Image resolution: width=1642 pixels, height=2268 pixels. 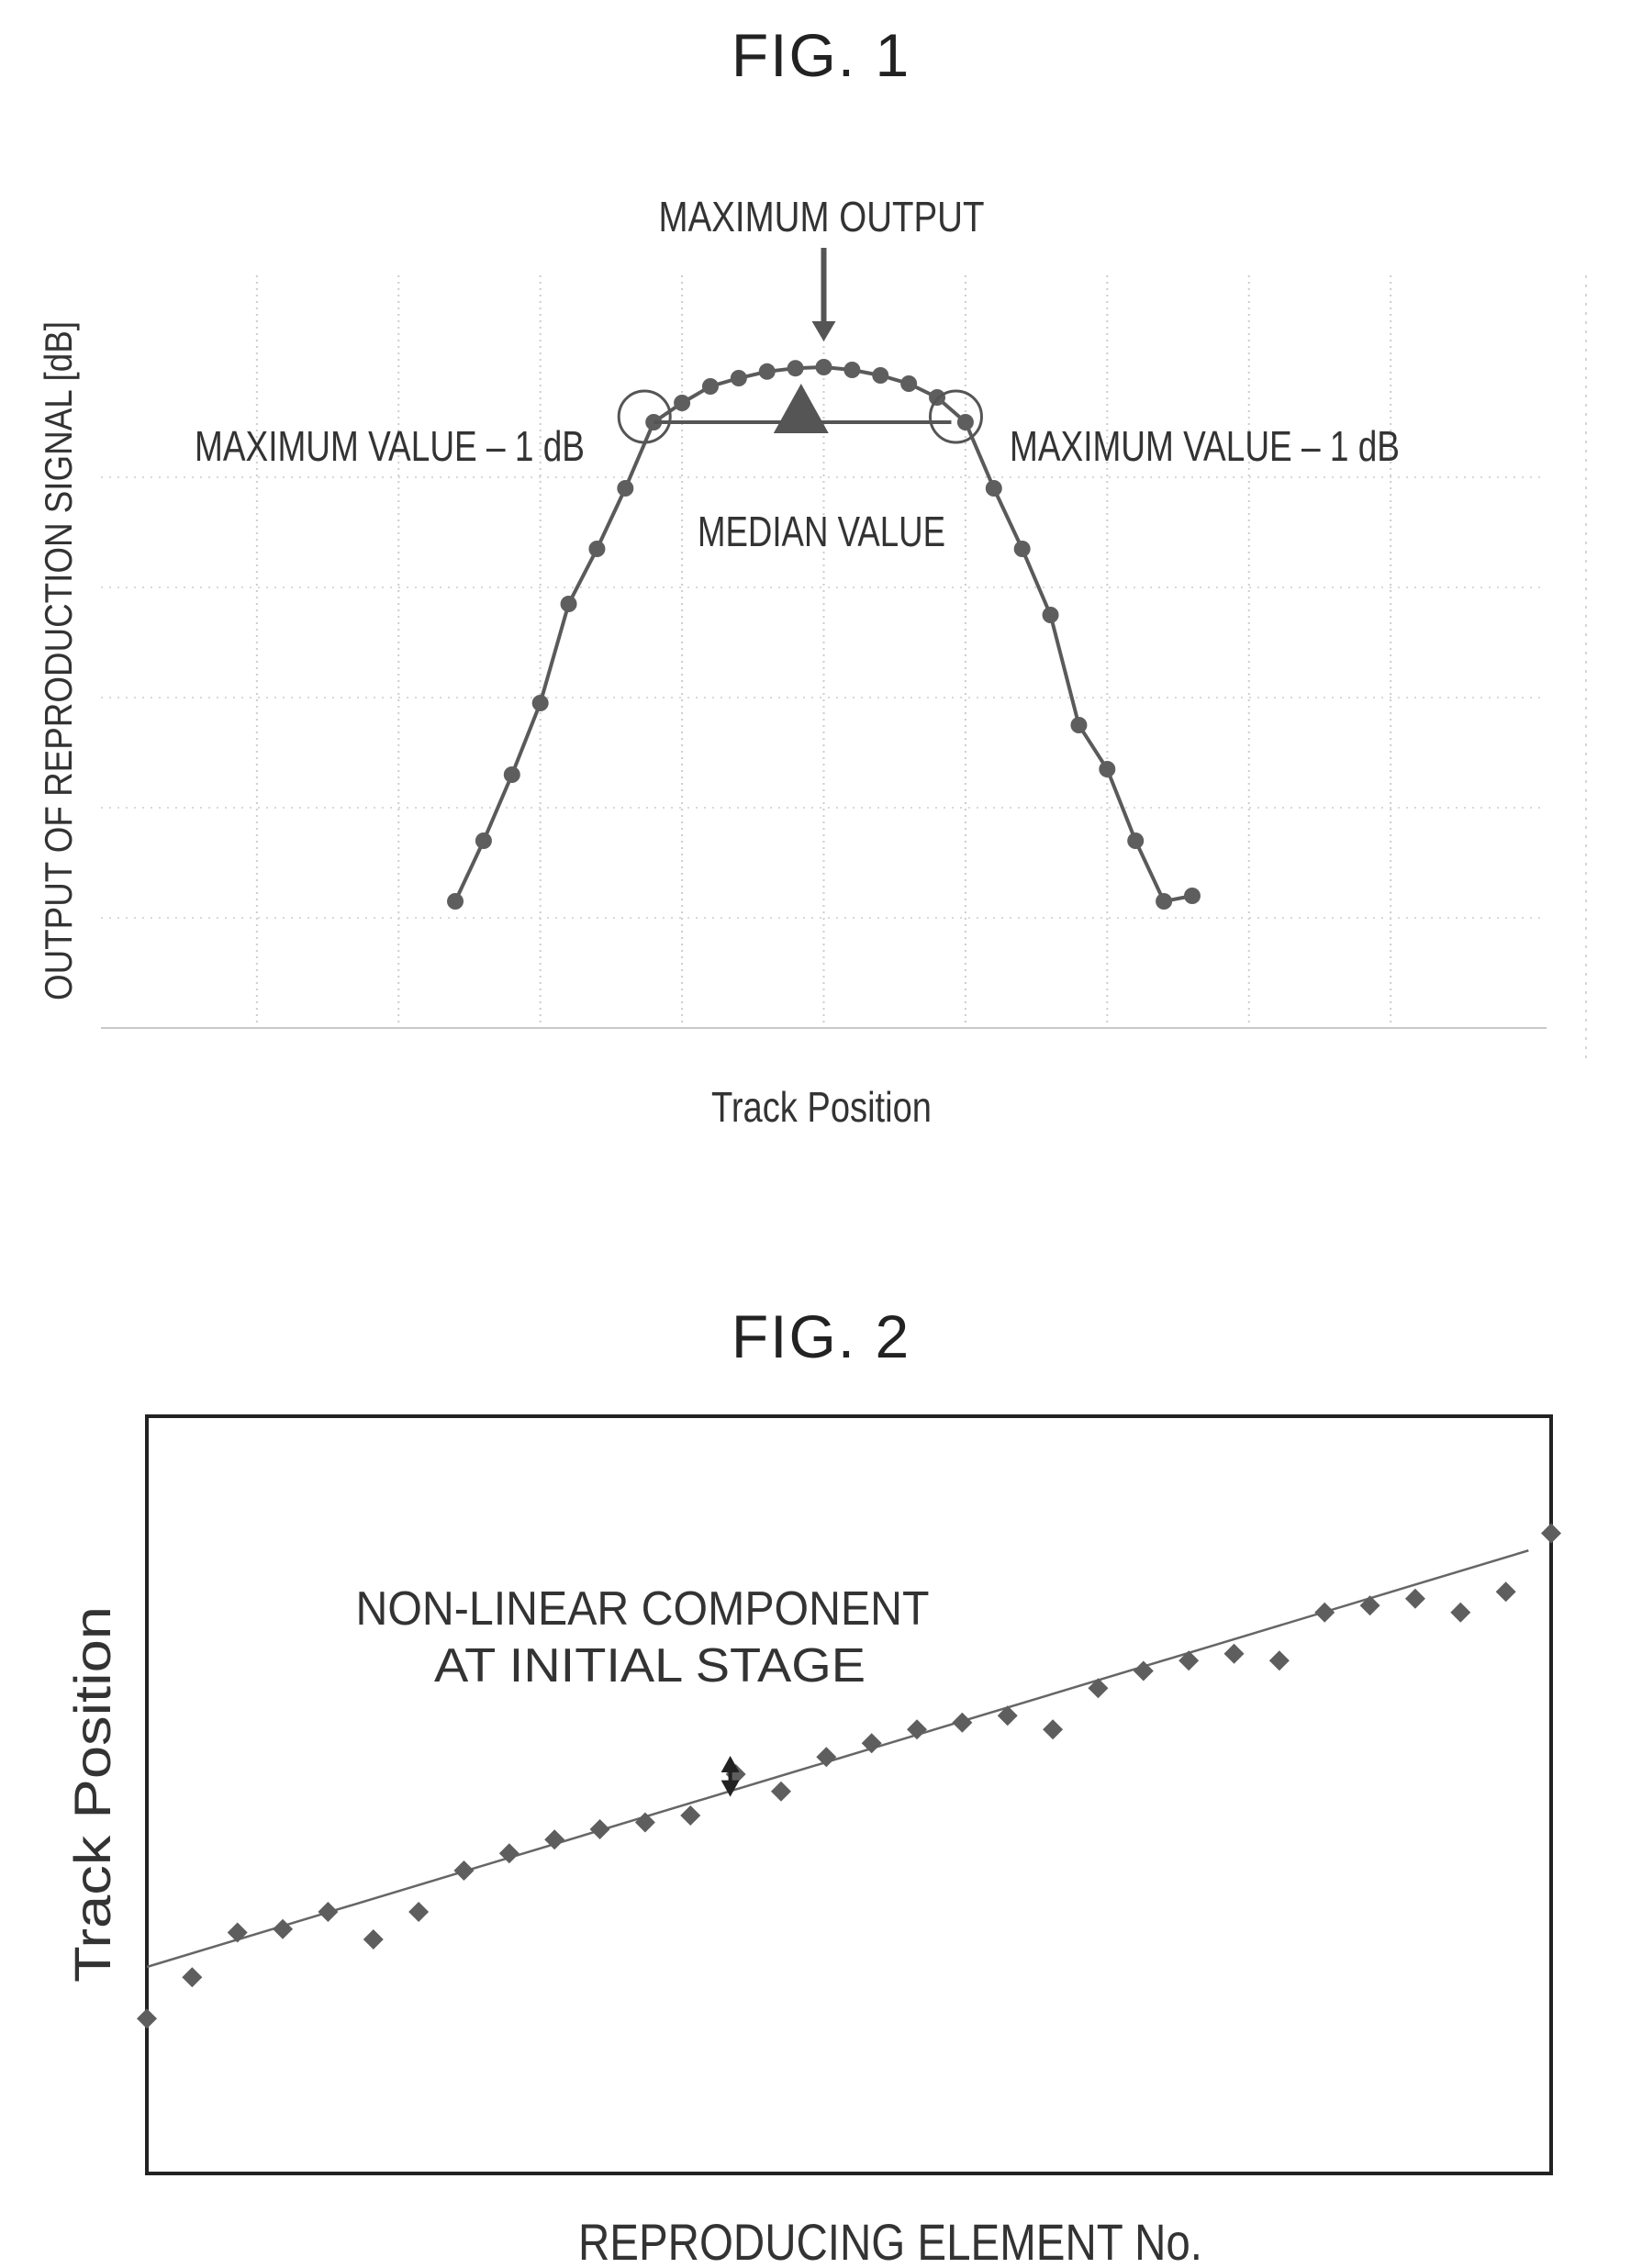 I want to click on figure-2-title: FIG. 2, so click(x=821, y=1336).